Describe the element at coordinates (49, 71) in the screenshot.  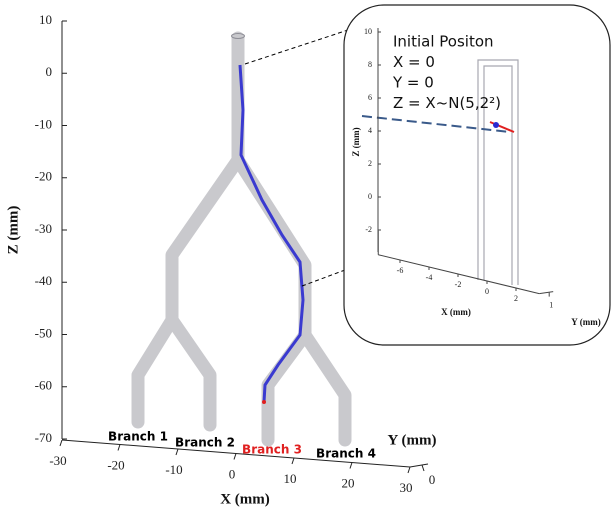
I see `z-tick-label: 0` at that location.